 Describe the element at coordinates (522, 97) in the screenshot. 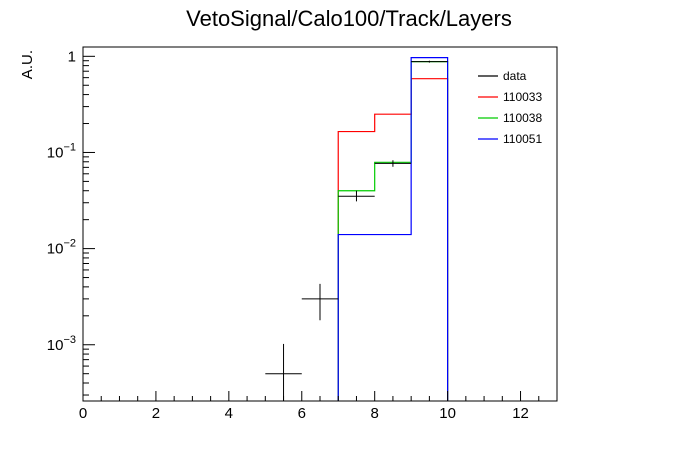

I see `legend-label: 110033` at that location.